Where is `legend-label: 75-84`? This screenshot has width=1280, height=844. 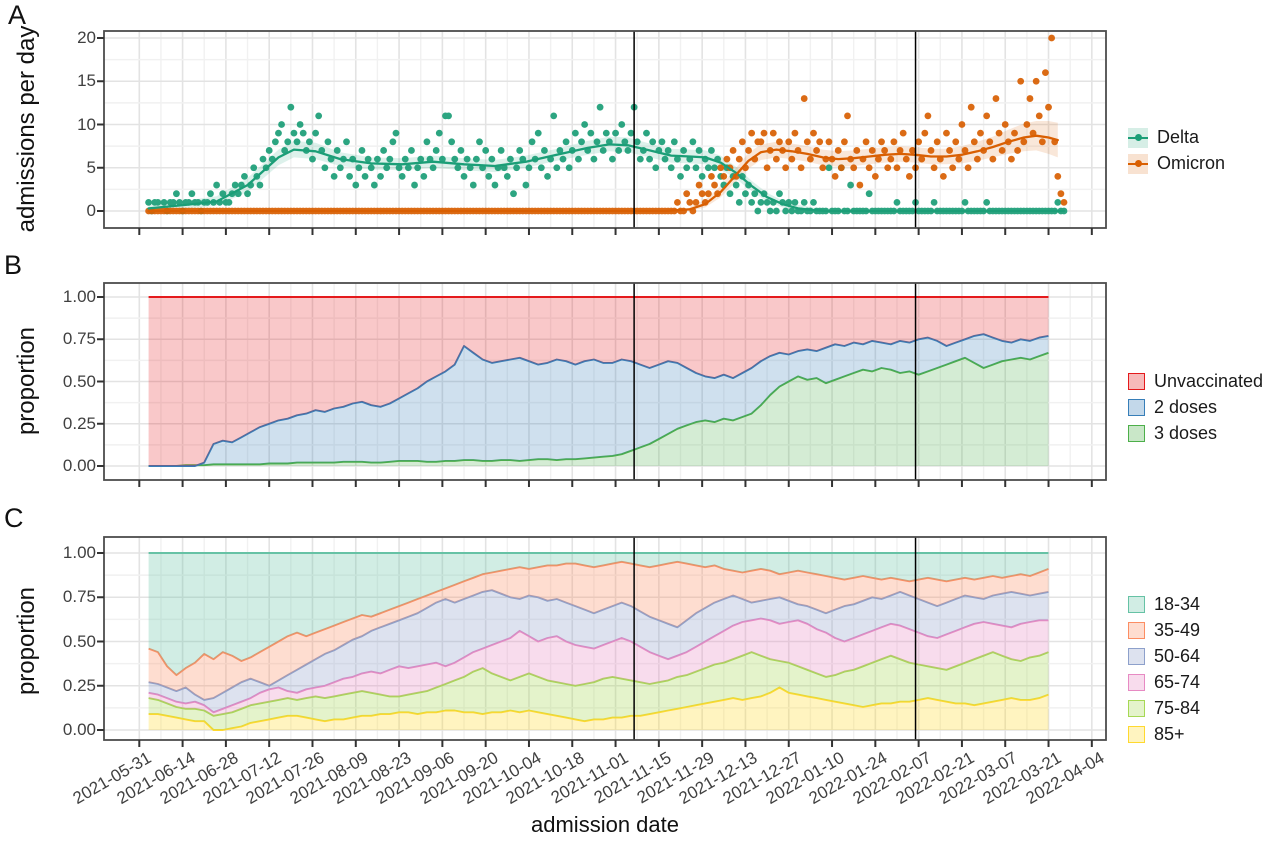 legend-label: 75-84 is located at coordinates (1177, 708).